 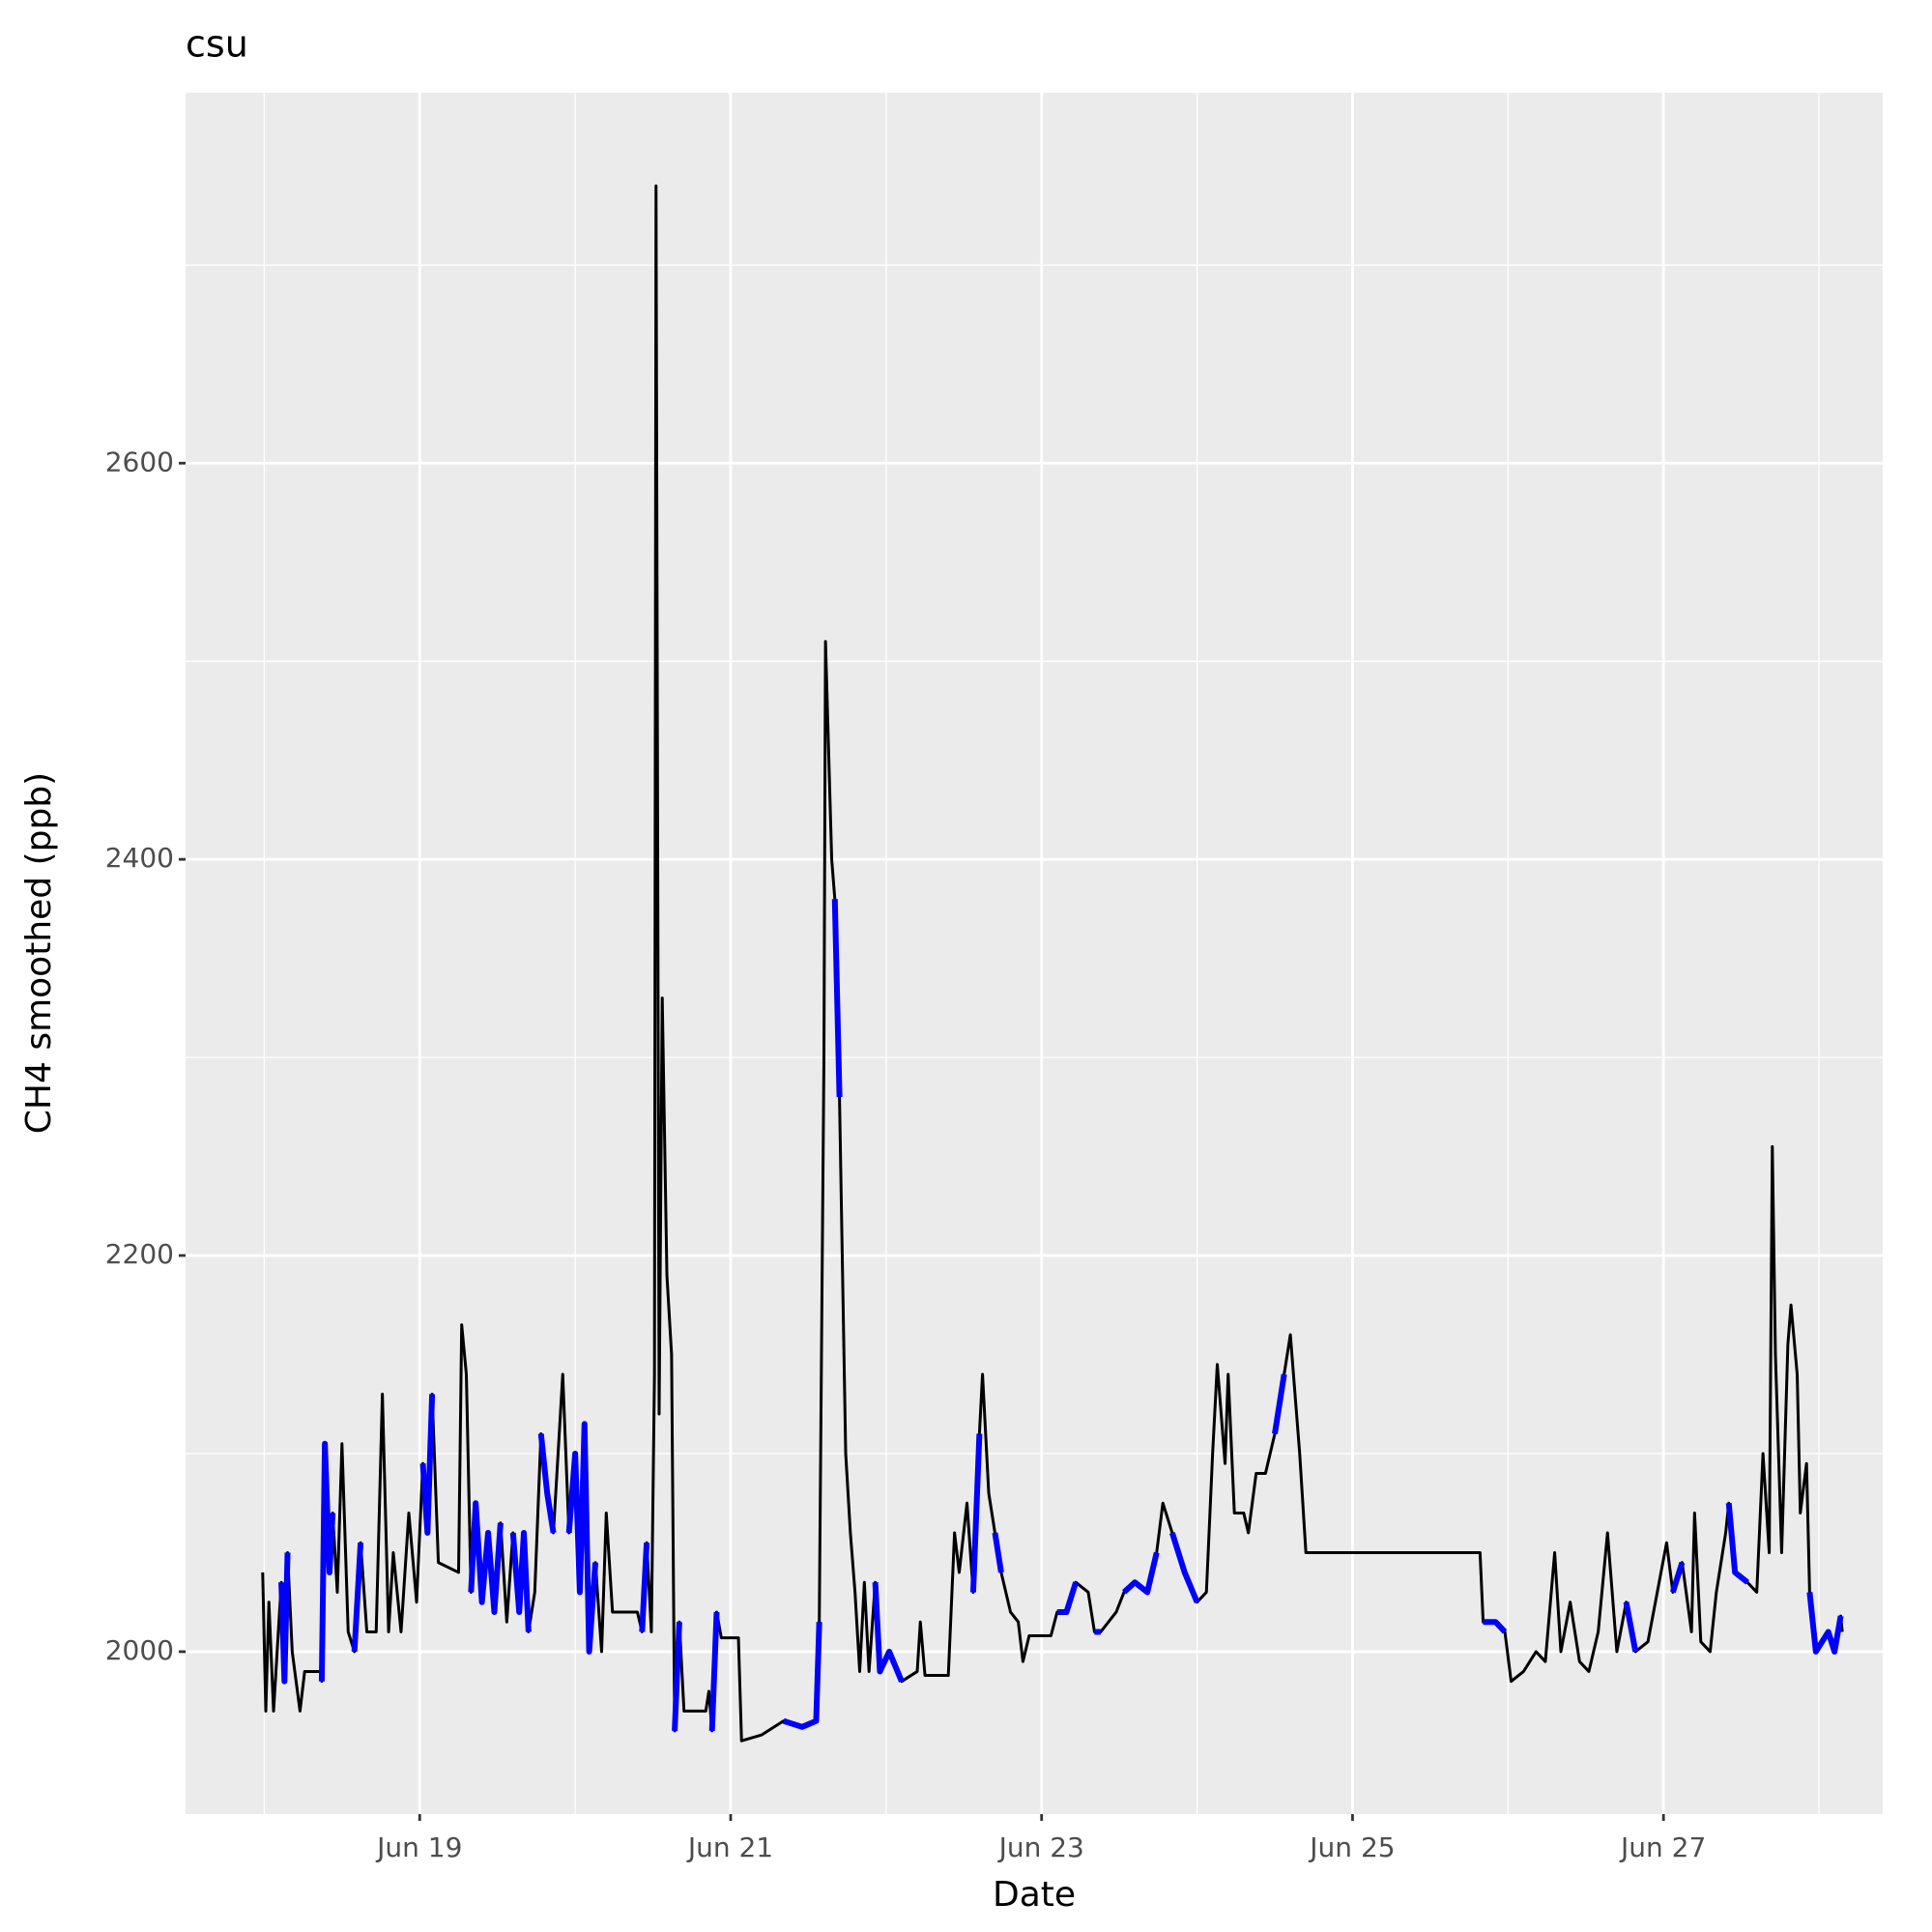 I want to click on x-tick-label: Jun 19, so click(x=418, y=1847).